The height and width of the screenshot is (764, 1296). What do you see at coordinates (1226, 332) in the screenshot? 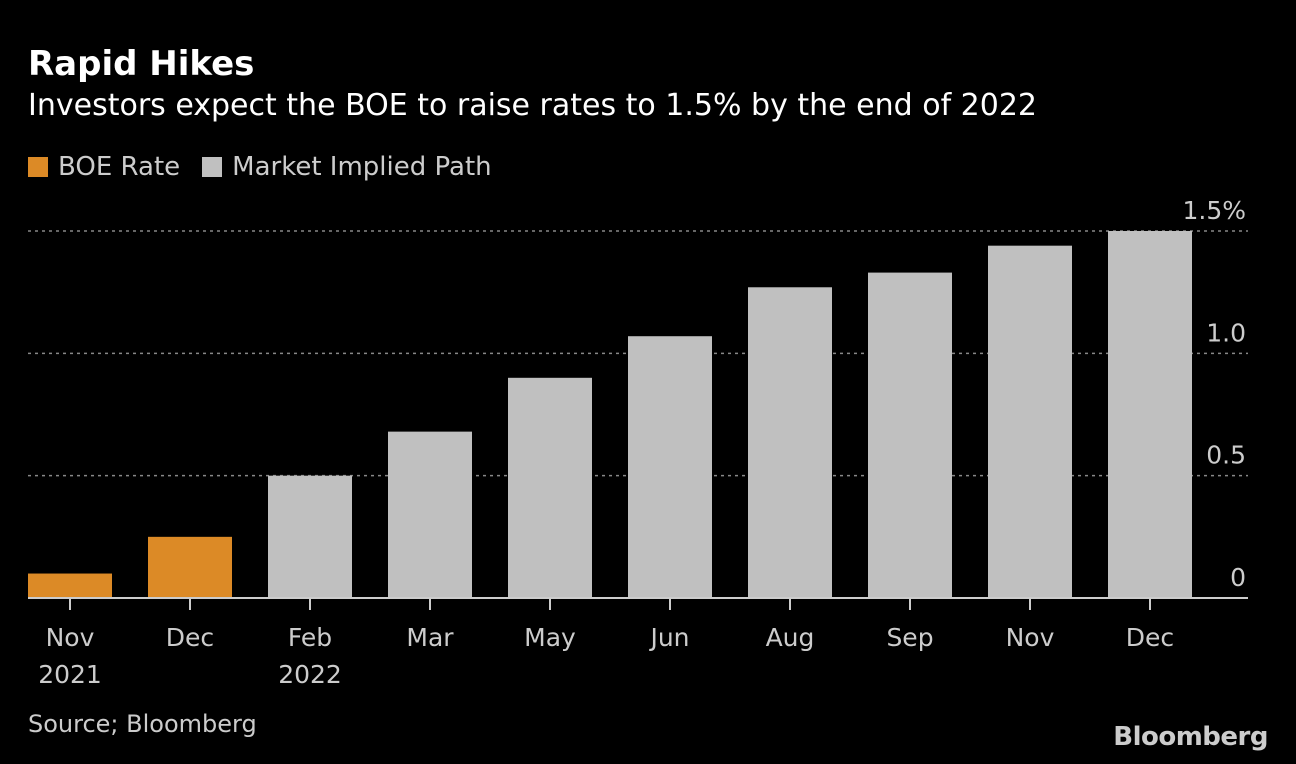
I see `y-tick-label: 1.0` at bounding box center [1226, 332].